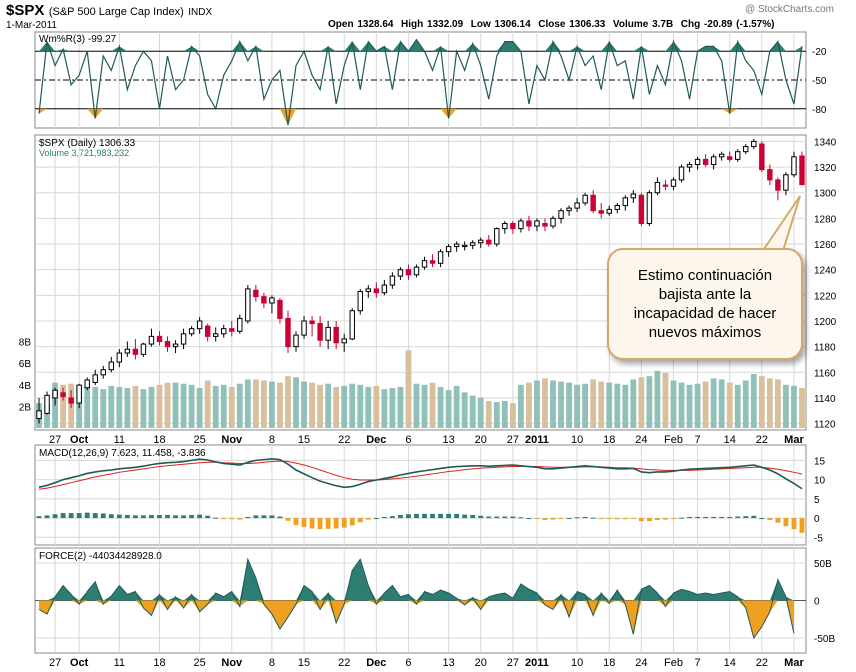  Describe the element at coordinates (232, 663) in the screenshot. I see `x-axis-label-bottom: Nov` at that location.